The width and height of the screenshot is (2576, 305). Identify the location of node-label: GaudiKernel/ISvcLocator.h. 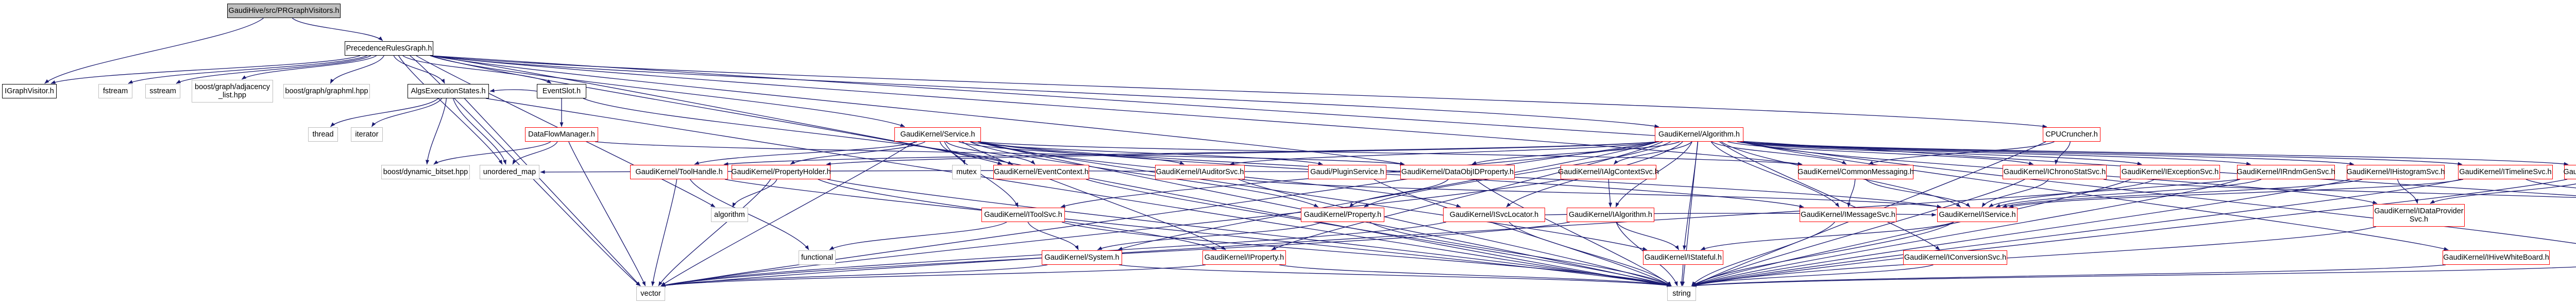
(1494, 215).